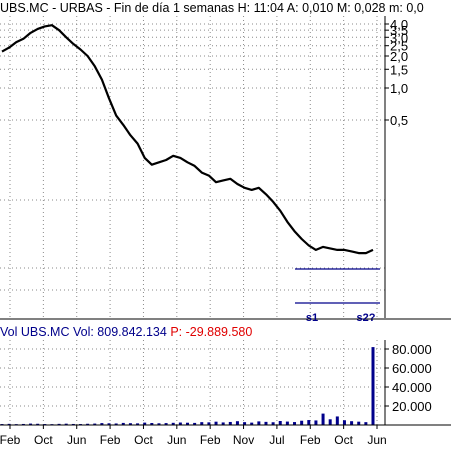 The image size is (451, 457). Describe the element at coordinates (174, 8) in the screenshot. I see `header-period: Fin de día 1 semanas` at that location.